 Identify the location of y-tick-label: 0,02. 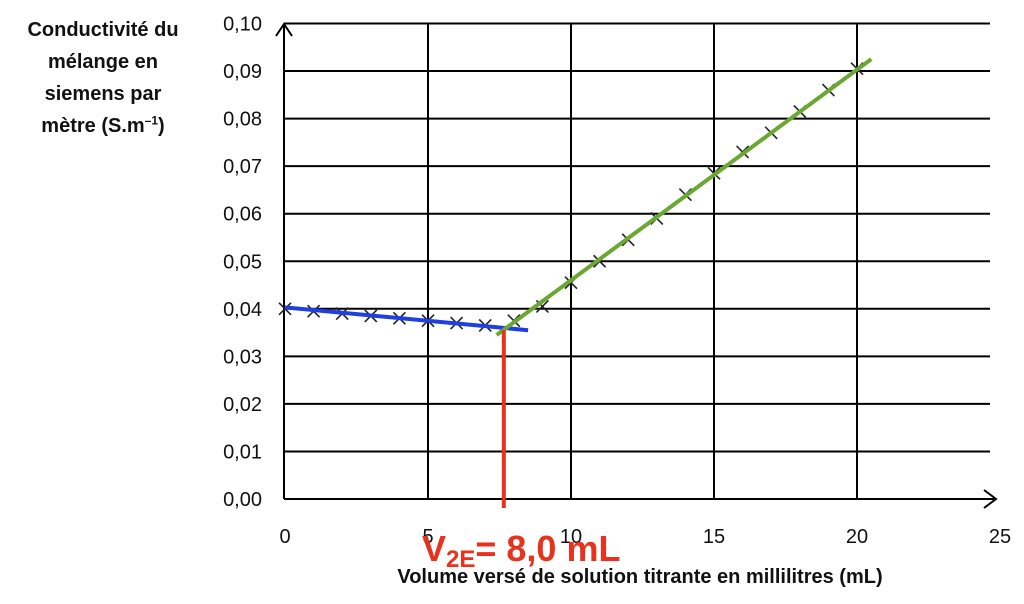
(242, 405).